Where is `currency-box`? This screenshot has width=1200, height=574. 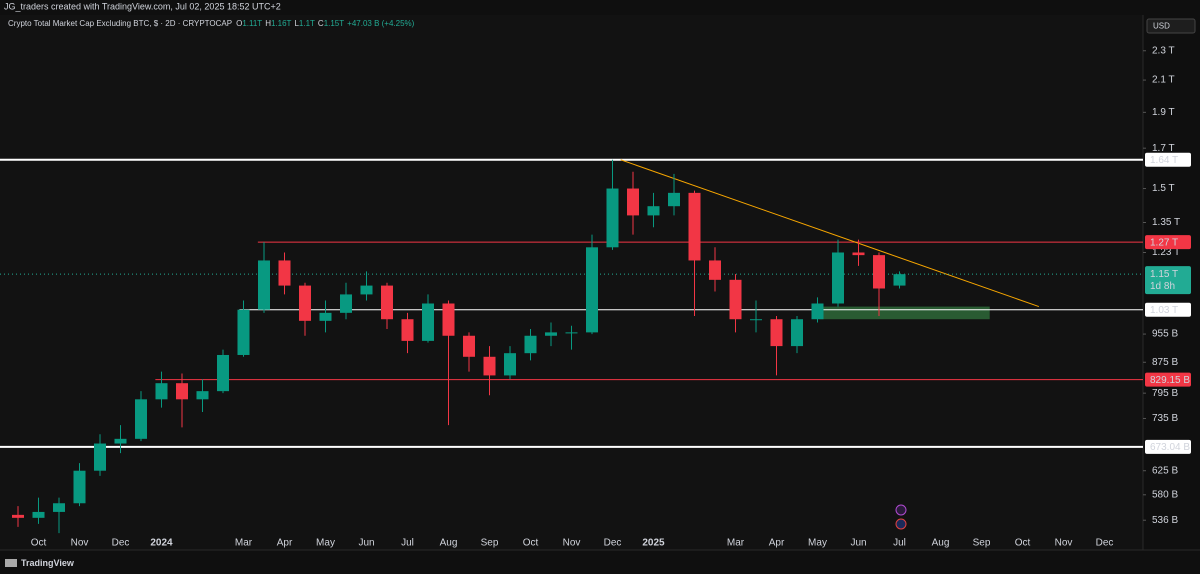 currency-box is located at coordinates (1171, 26).